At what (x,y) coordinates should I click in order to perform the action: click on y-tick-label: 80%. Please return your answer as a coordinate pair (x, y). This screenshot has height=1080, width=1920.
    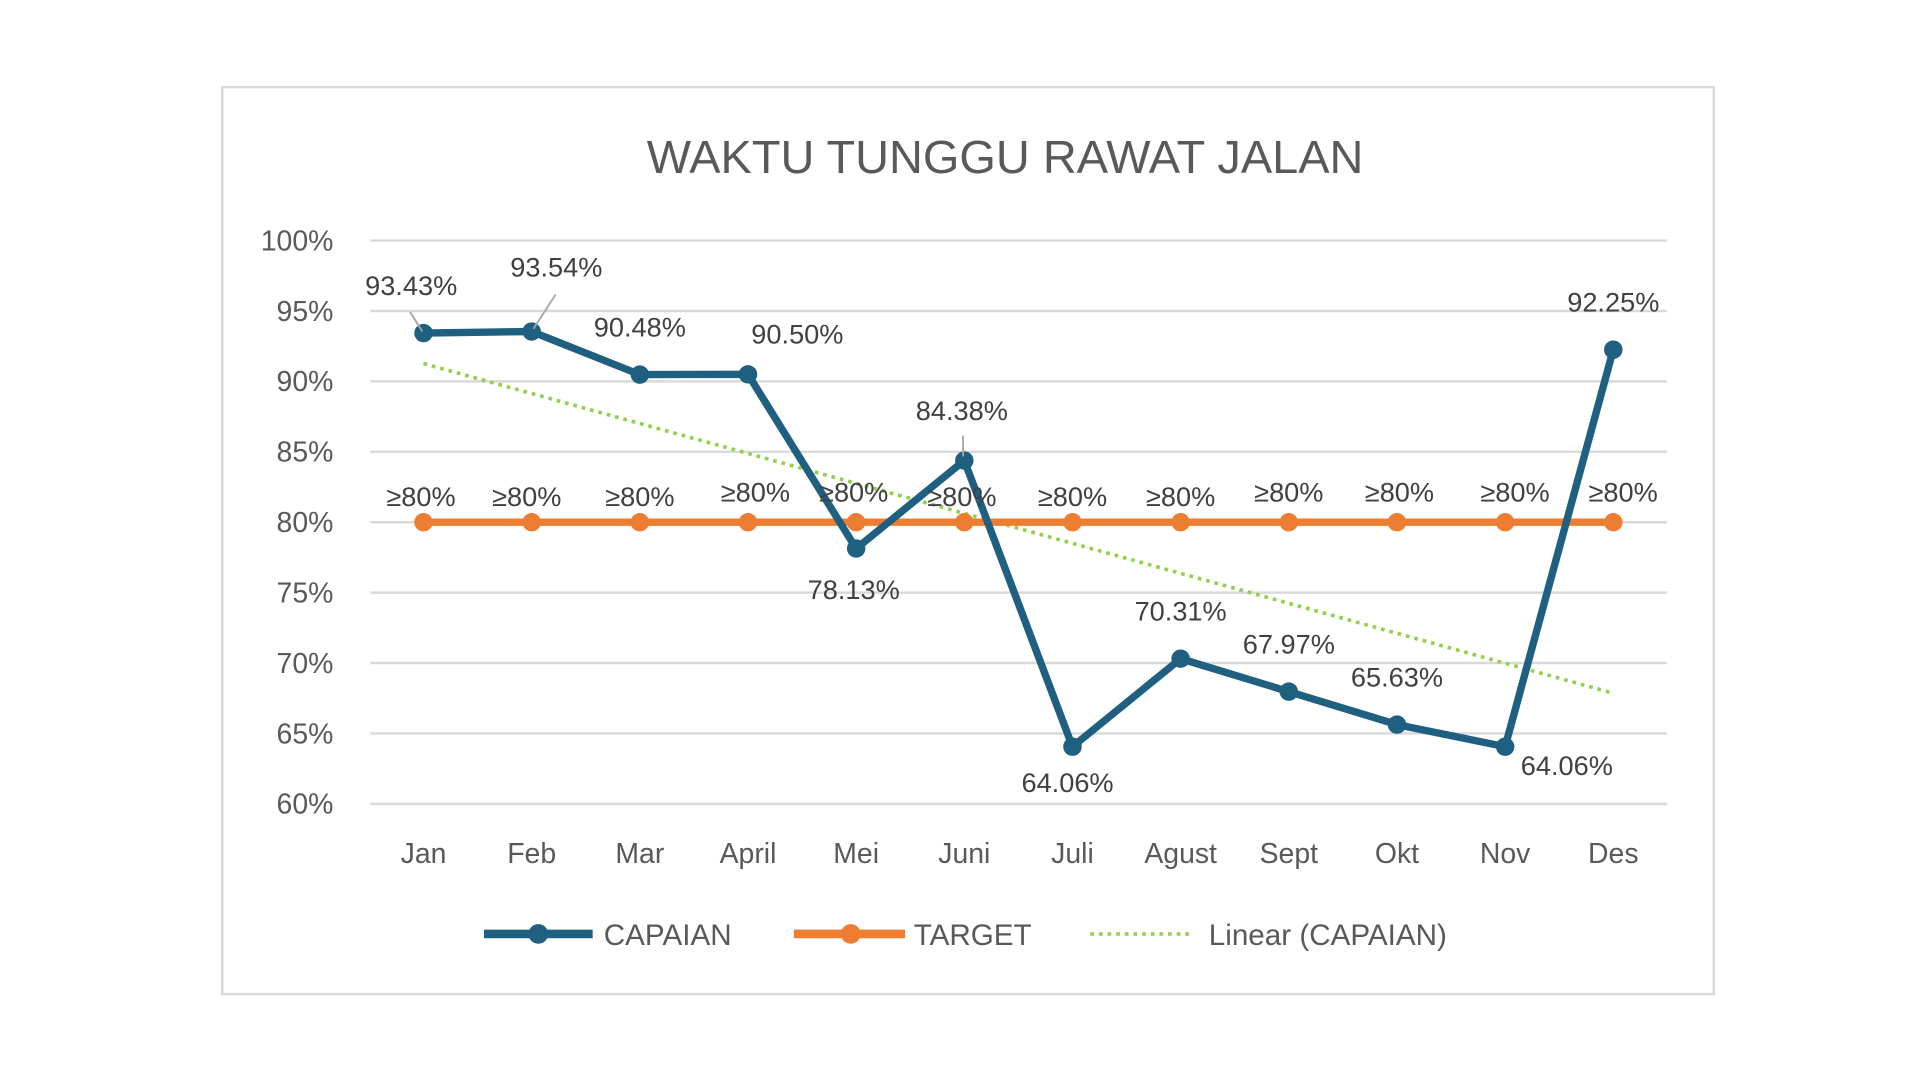
    Looking at the image, I should click on (305, 522).